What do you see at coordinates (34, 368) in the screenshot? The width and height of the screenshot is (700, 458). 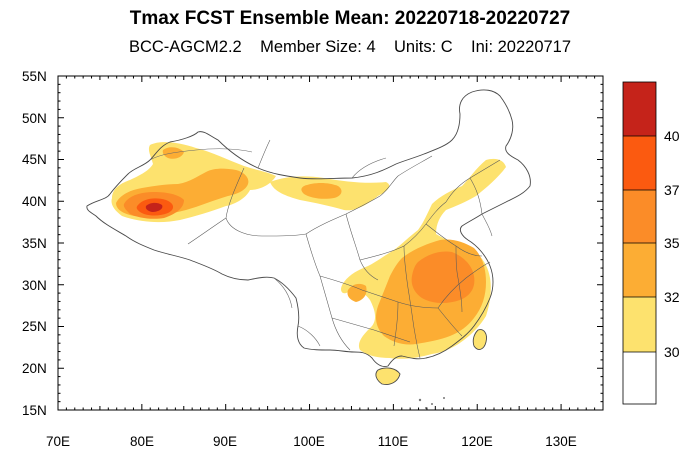 I see `lat-label-20: 20N` at bounding box center [34, 368].